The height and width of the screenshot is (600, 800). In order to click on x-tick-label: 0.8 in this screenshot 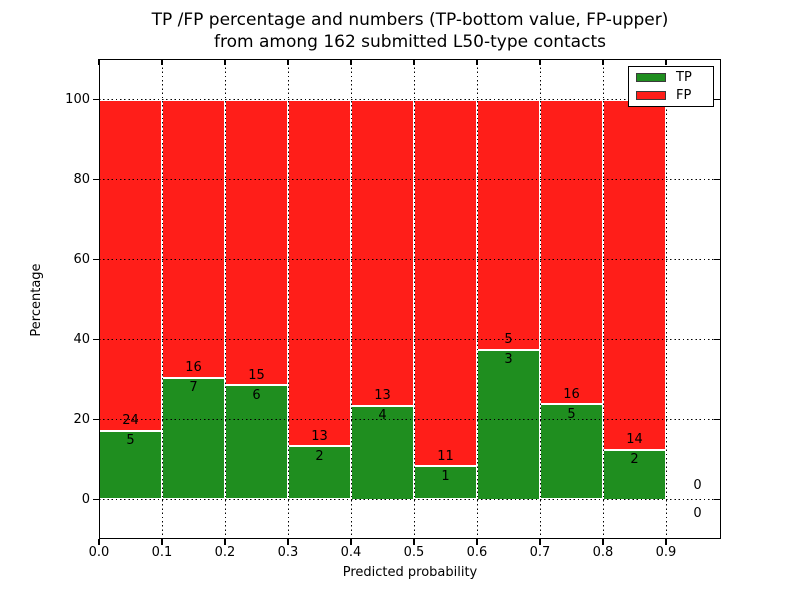, I will do `click(603, 552)`.